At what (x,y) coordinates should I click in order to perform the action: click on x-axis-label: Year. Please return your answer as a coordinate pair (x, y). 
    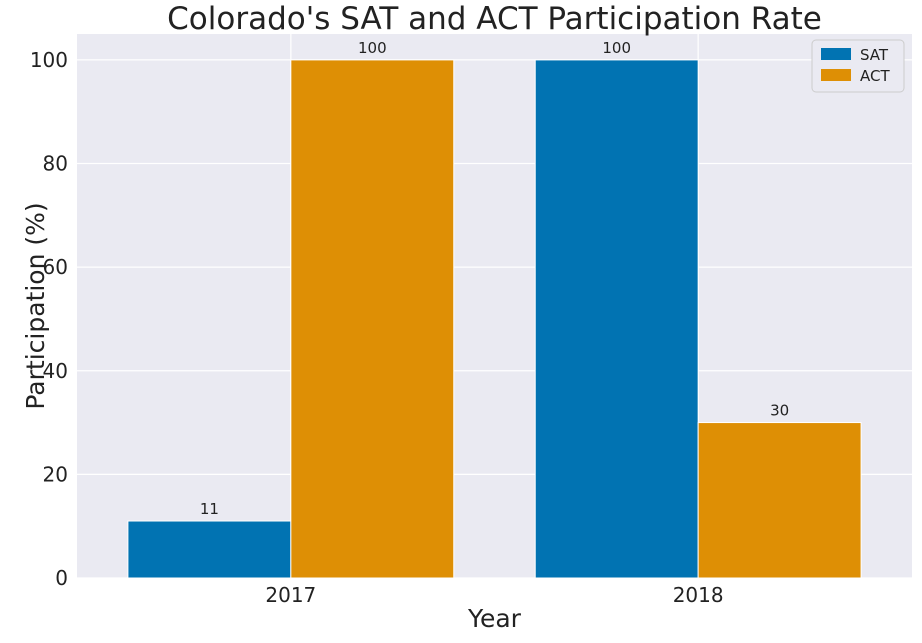
    Looking at the image, I should click on (494, 618).